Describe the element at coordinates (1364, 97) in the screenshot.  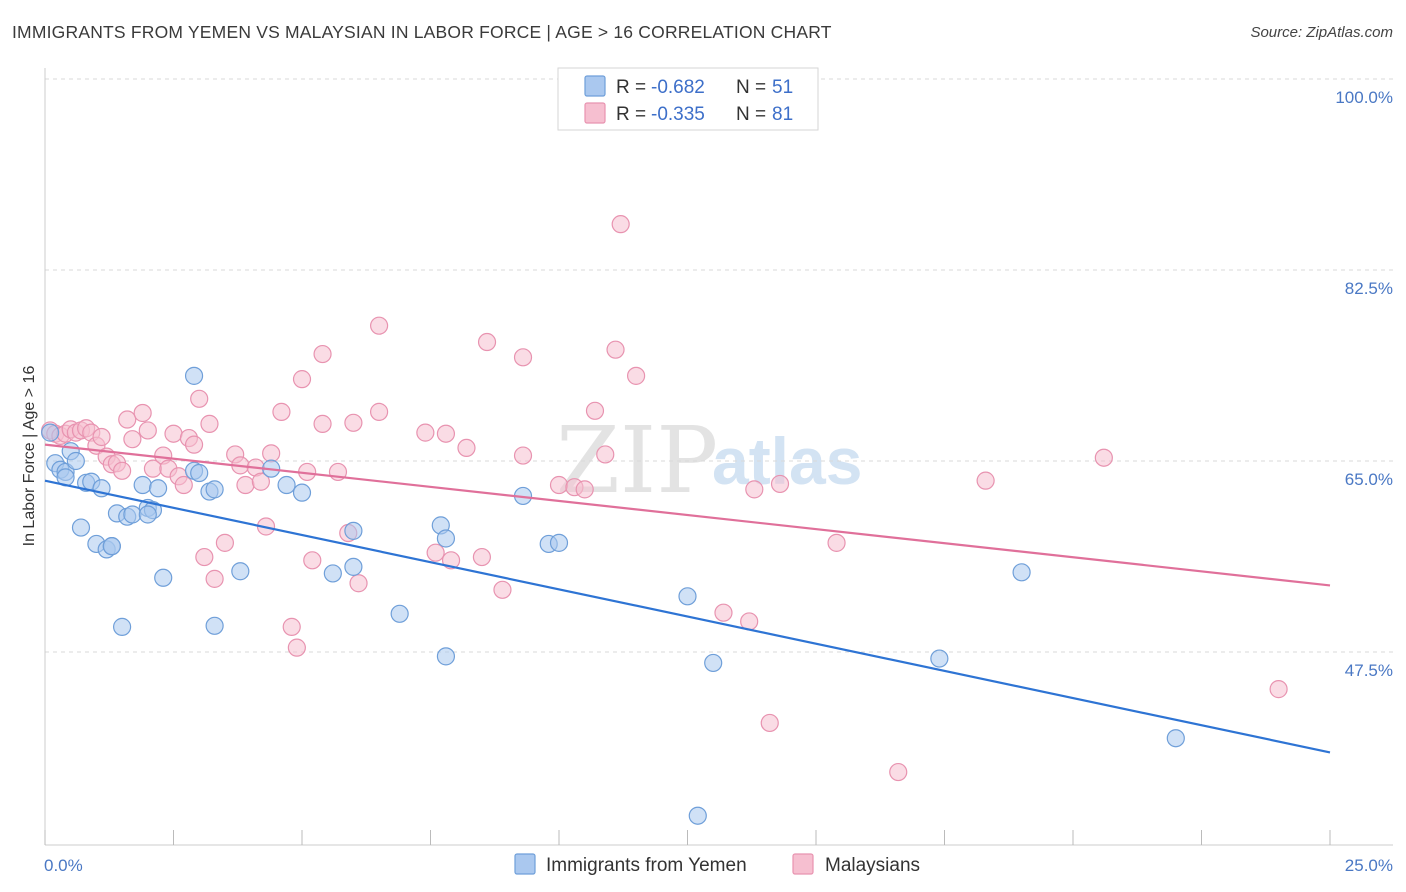
I see `y-tick-label: 100.0%` at that location.